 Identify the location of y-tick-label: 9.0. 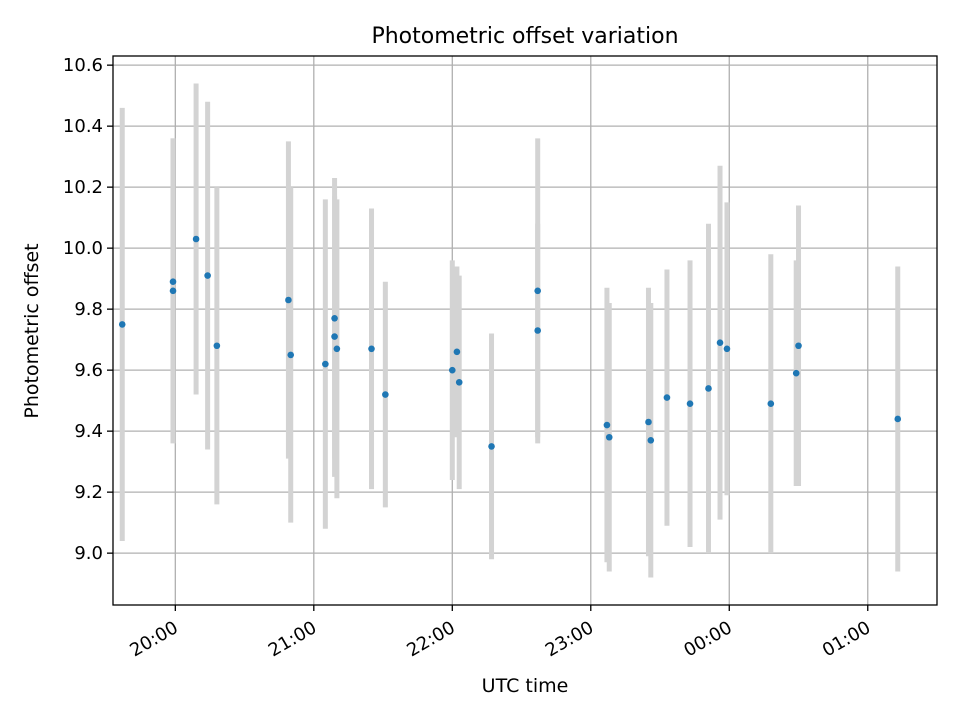
(88, 553).